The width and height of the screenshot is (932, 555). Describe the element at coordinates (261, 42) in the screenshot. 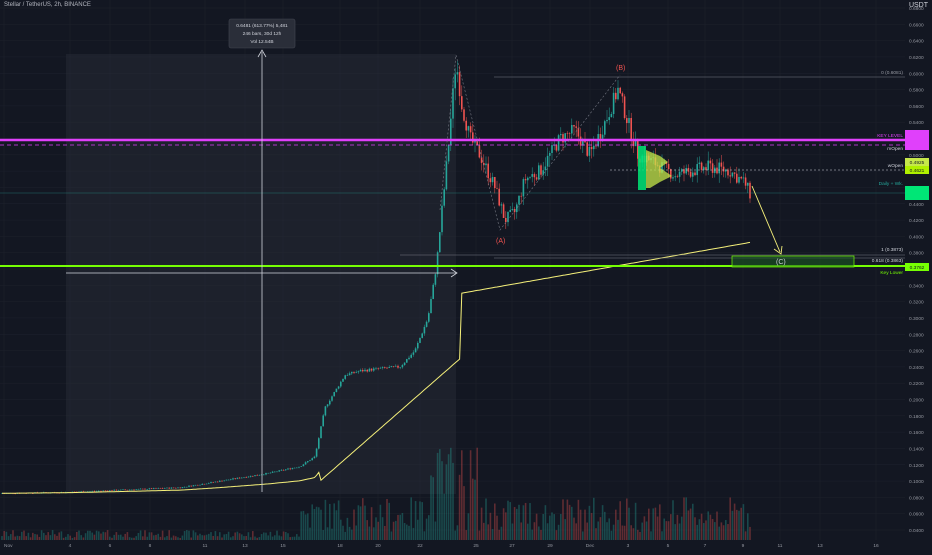

I see `measure-tooltip-line3: Vol 12.54B` at that location.